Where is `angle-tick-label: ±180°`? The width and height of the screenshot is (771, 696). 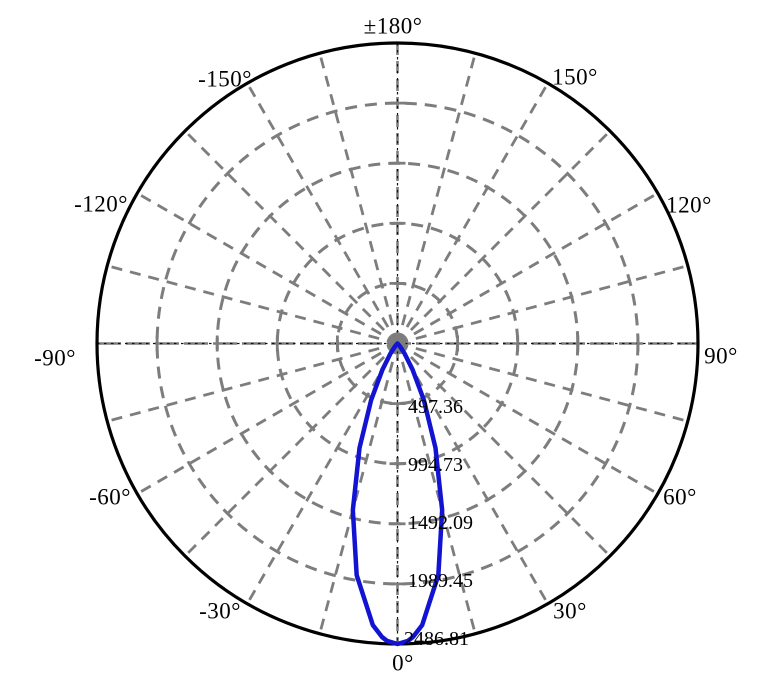
angle-tick-label: ±180° is located at coordinates (393, 26).